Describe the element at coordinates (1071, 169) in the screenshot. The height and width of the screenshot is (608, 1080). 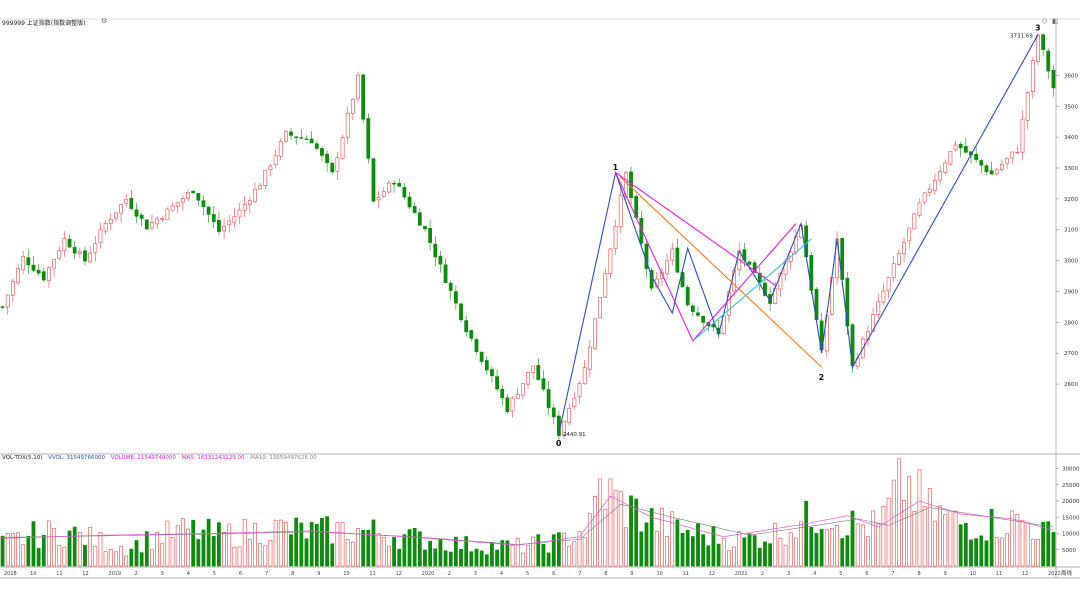
I see `price-tick-label: 3300` at that location.